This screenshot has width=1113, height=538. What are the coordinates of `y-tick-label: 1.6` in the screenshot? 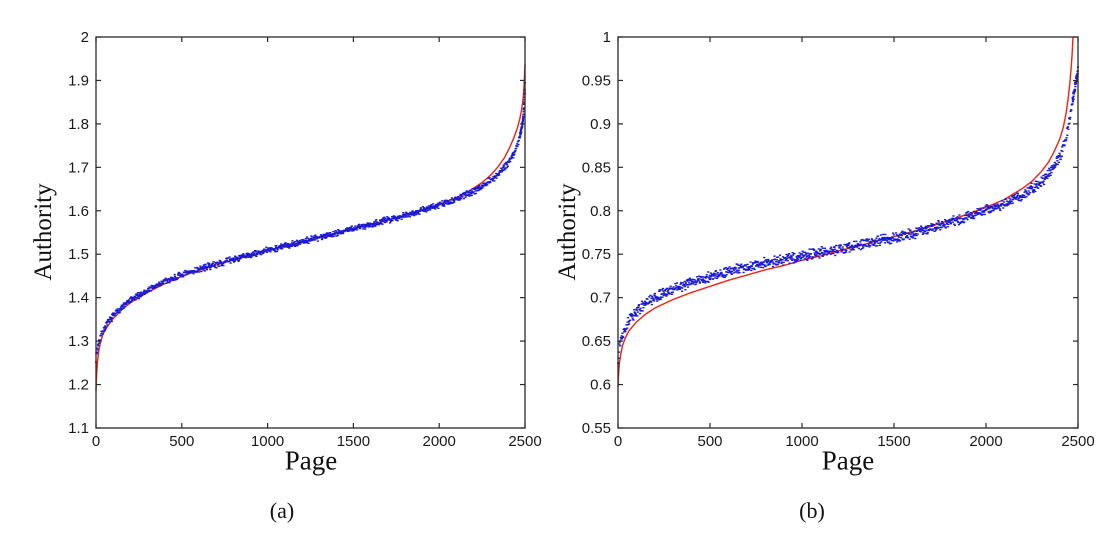 It's located at (78, 211).